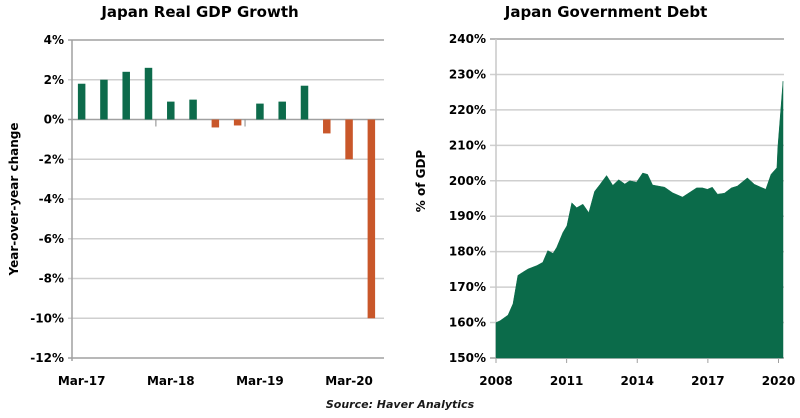  Describe the element at coordinates (467, 323) in the screenshot. I see `debt-y-tick-label: 160%` at that location.